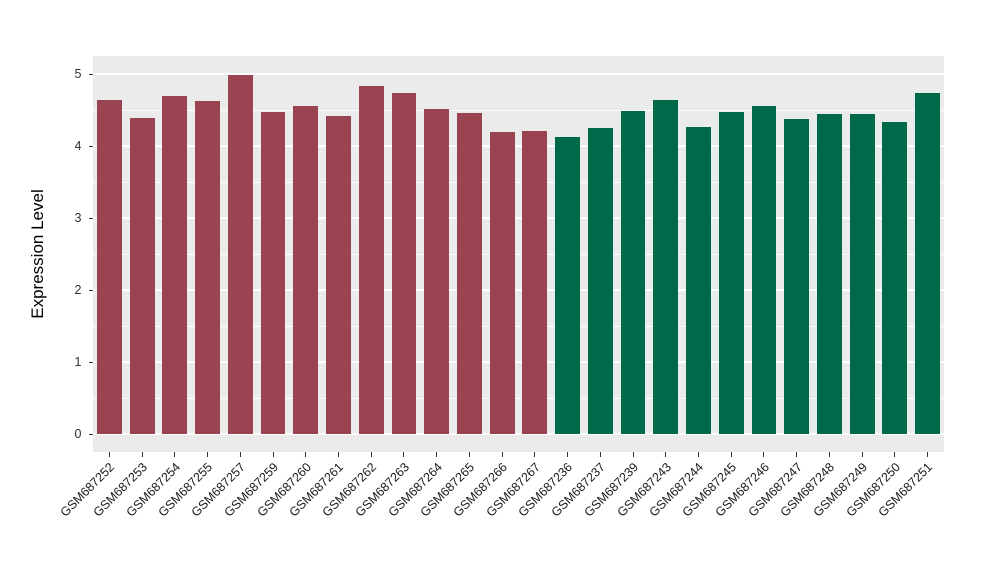 The height and width of the screenshot is (580, 1000). Describe the element at coordinates (829, 274) in the screenshot. I see `bar-GSM687248` at that location.